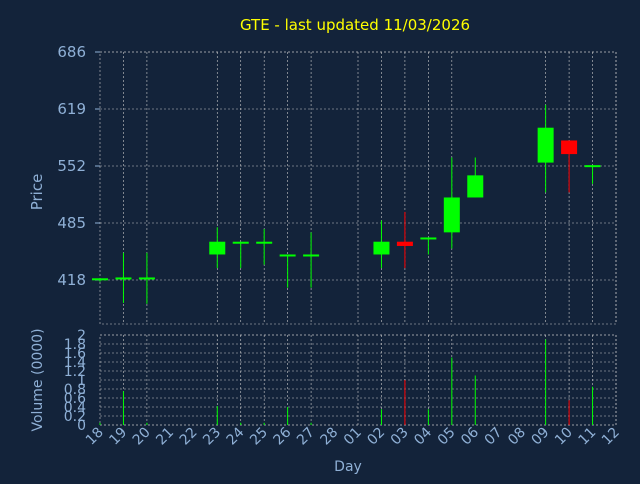 The width and height of the screenshot is (640, 484). What do you see at coordinates (283, 436) in the screenshot?
I see `x-tick-label: 26` at bounding box center [283, 436].